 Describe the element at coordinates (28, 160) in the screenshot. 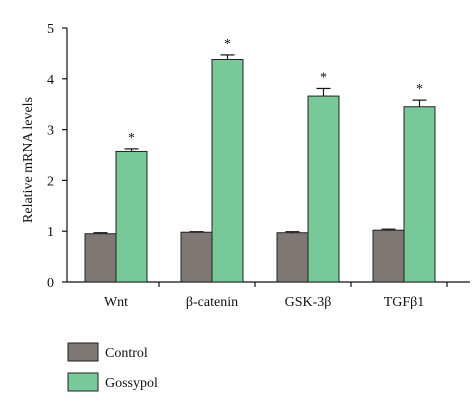

I see `y-axis-label: Relative mRNA levels` at that location.